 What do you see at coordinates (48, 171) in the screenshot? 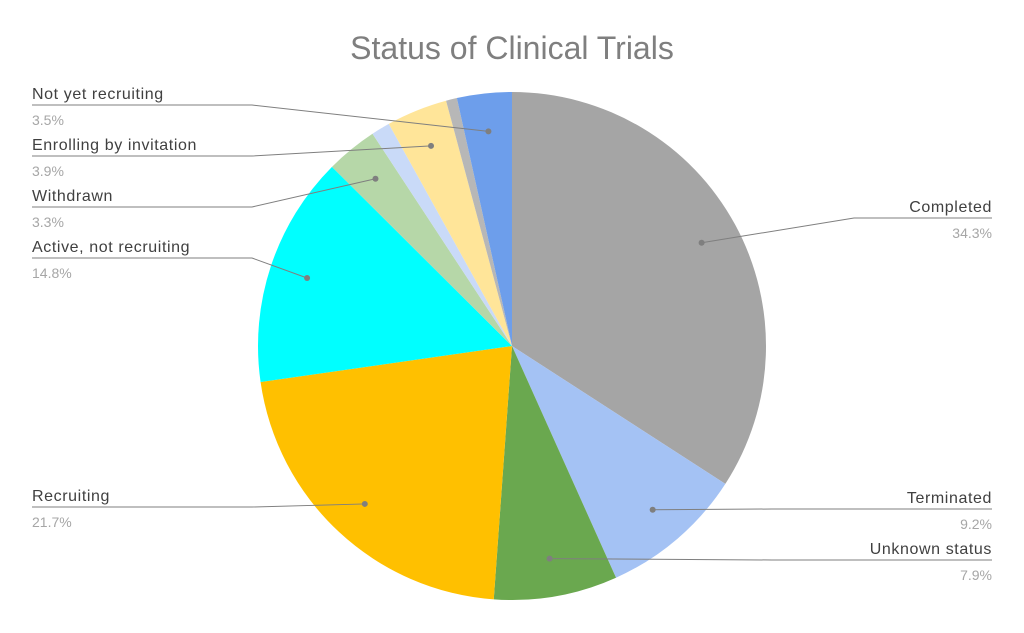
I see `slice-percent-enrolling-by-invitation: 3.9%` at bounding box center [48, 171].